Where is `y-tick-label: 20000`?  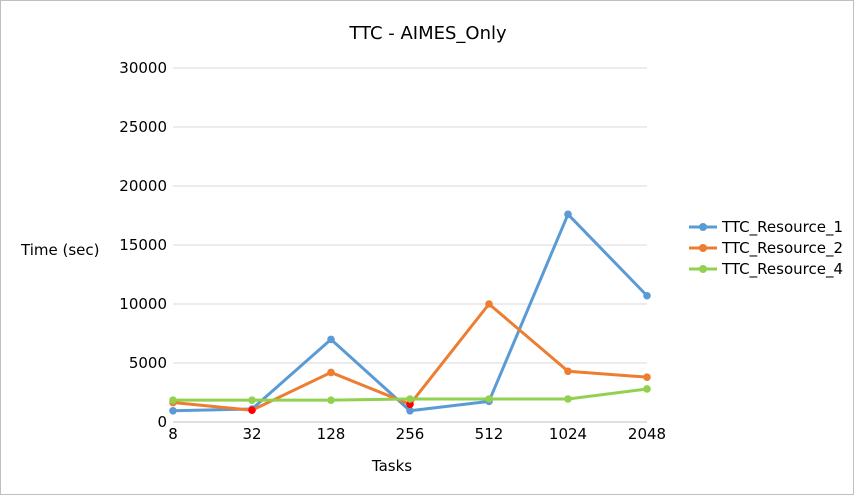
y-tick-label: 20000 is located at coordinates (143, 186).